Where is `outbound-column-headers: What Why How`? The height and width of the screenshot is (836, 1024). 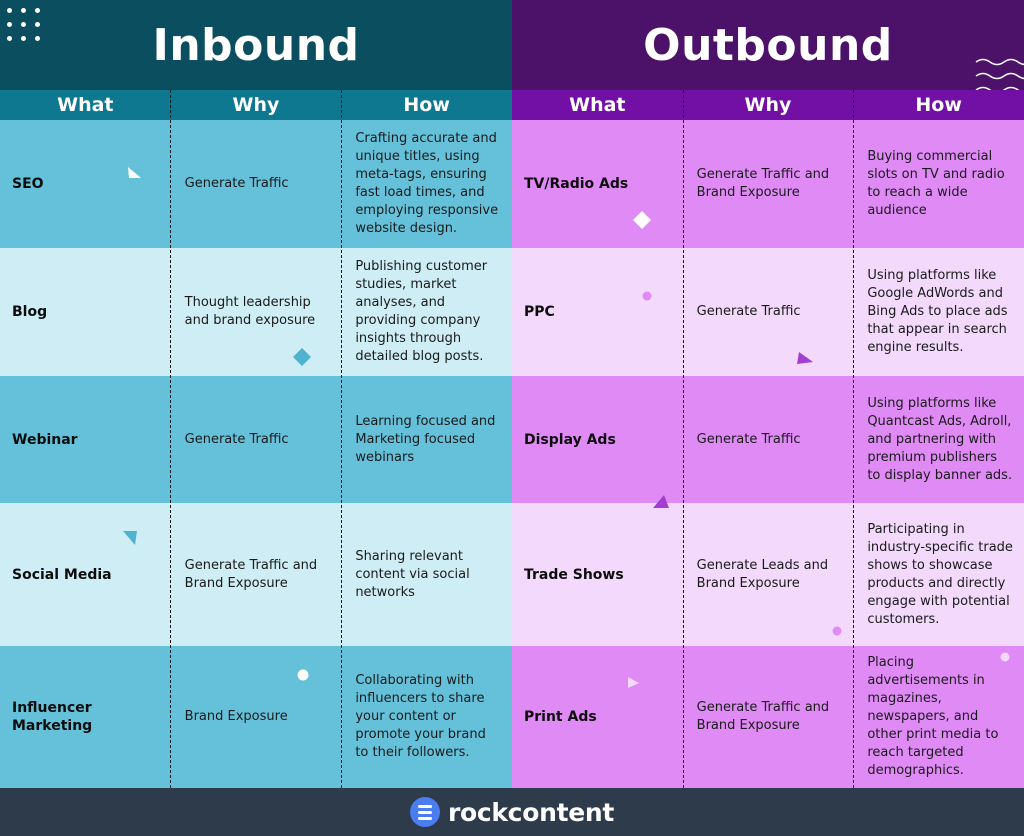 outbound-column-headers: What Why How is located at coordinates (768, 105).